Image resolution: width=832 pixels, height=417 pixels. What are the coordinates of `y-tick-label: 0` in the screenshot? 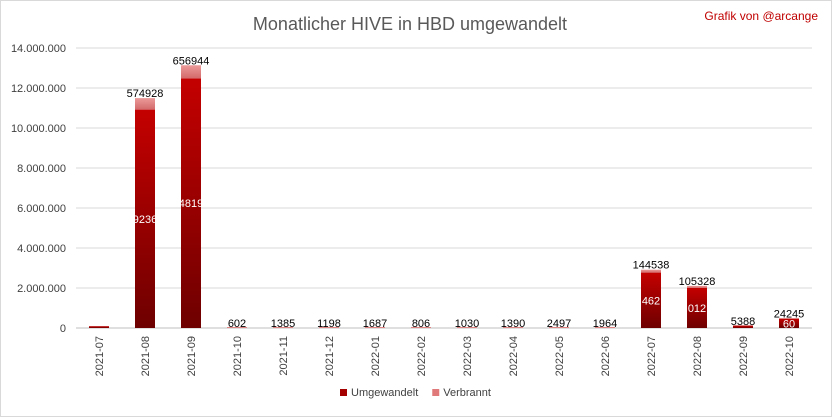 It's located at (63, 329).